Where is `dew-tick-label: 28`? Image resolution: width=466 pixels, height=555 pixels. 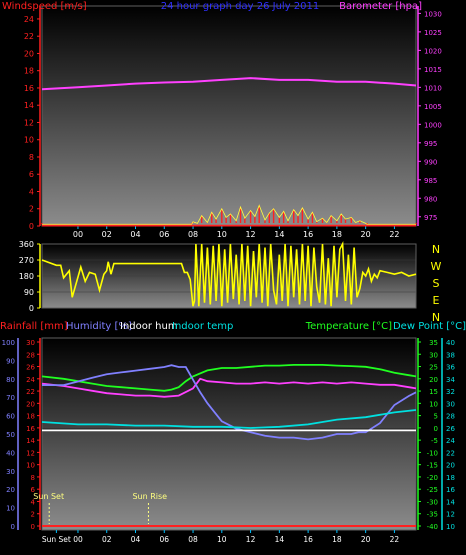 dew-tick-label: 28 is located at coordinates (450, 417).